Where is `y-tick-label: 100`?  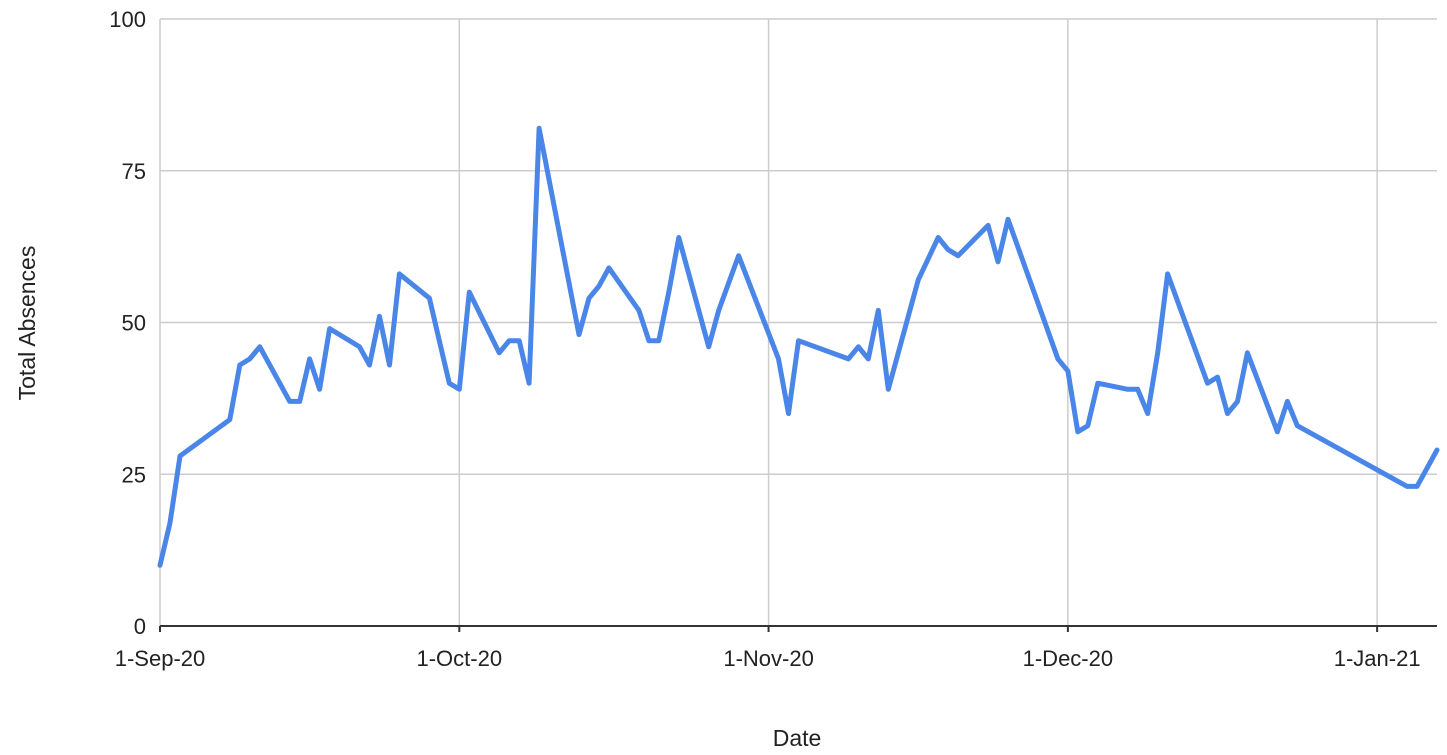 y-tick-label: 100 is located at coordinates (127, 19).